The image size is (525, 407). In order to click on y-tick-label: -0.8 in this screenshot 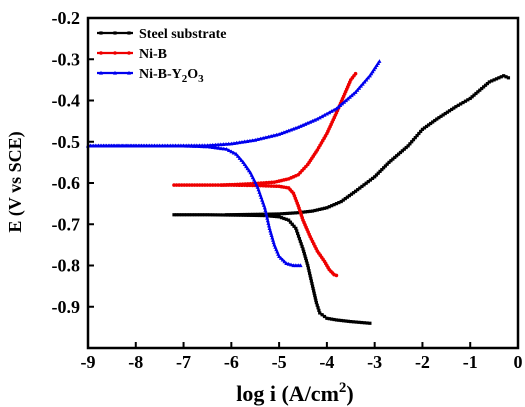, I will do `click(66, 266)`.